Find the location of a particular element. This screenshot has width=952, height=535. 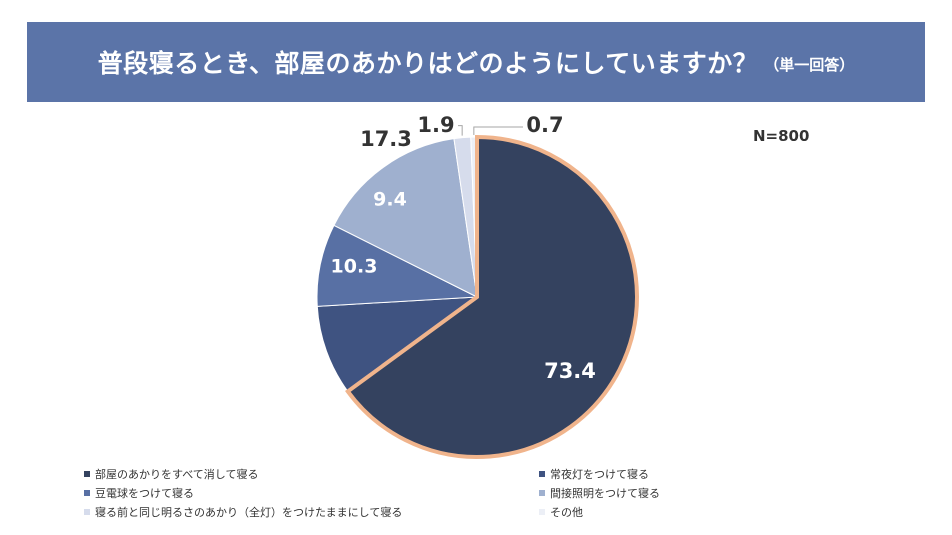

chart-title: 普段寝るとき、部屋のあかりはどのようにしていますか？ is located at coordinates (428, 63).